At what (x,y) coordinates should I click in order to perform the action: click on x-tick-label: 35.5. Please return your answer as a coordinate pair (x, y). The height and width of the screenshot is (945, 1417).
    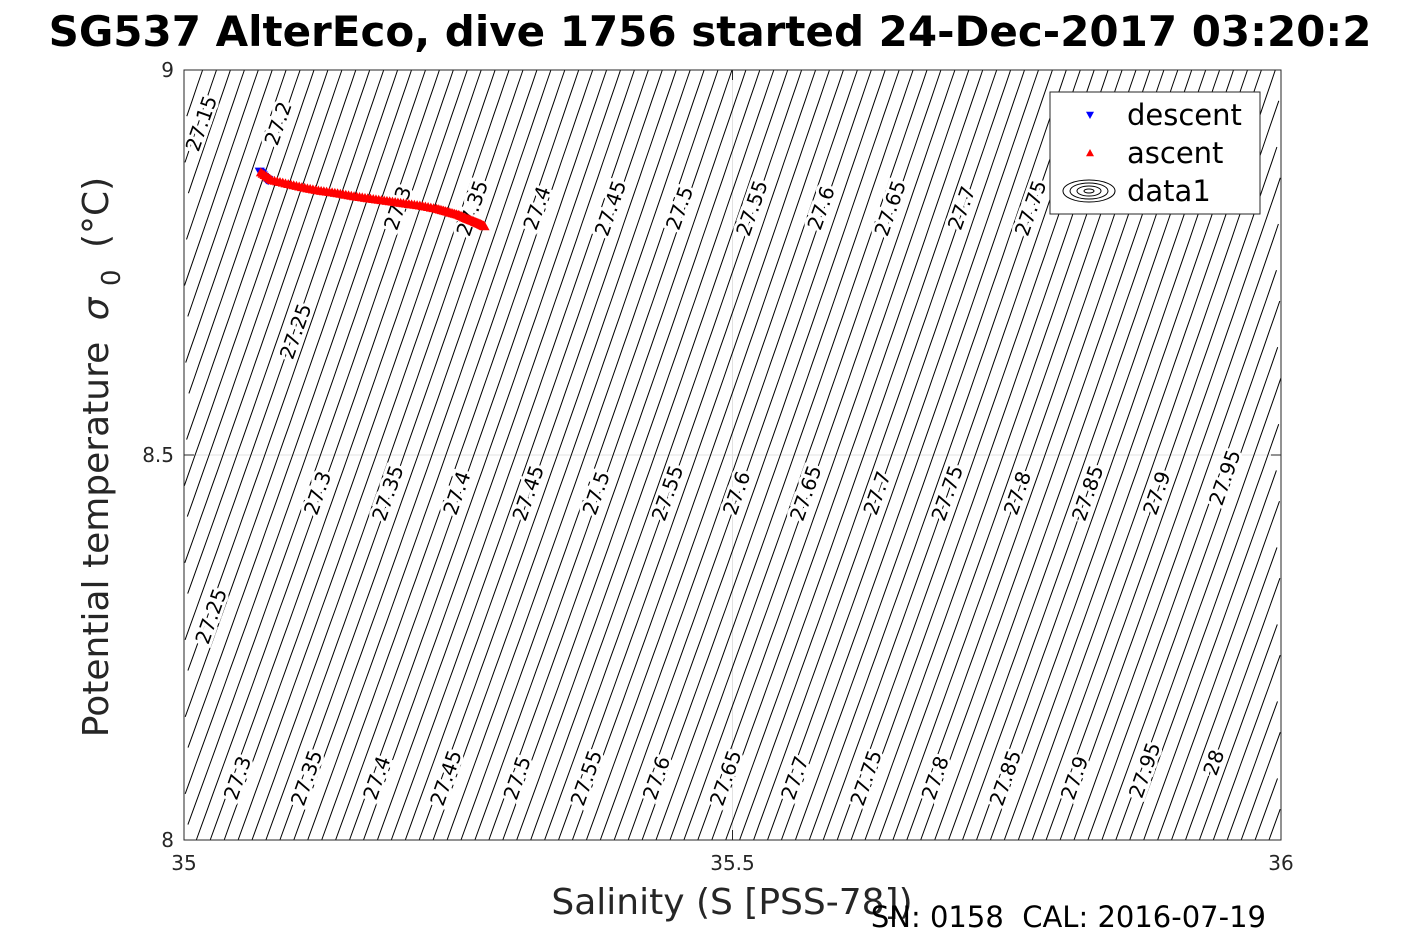
    Looking at the image, I should click on (732, 863).